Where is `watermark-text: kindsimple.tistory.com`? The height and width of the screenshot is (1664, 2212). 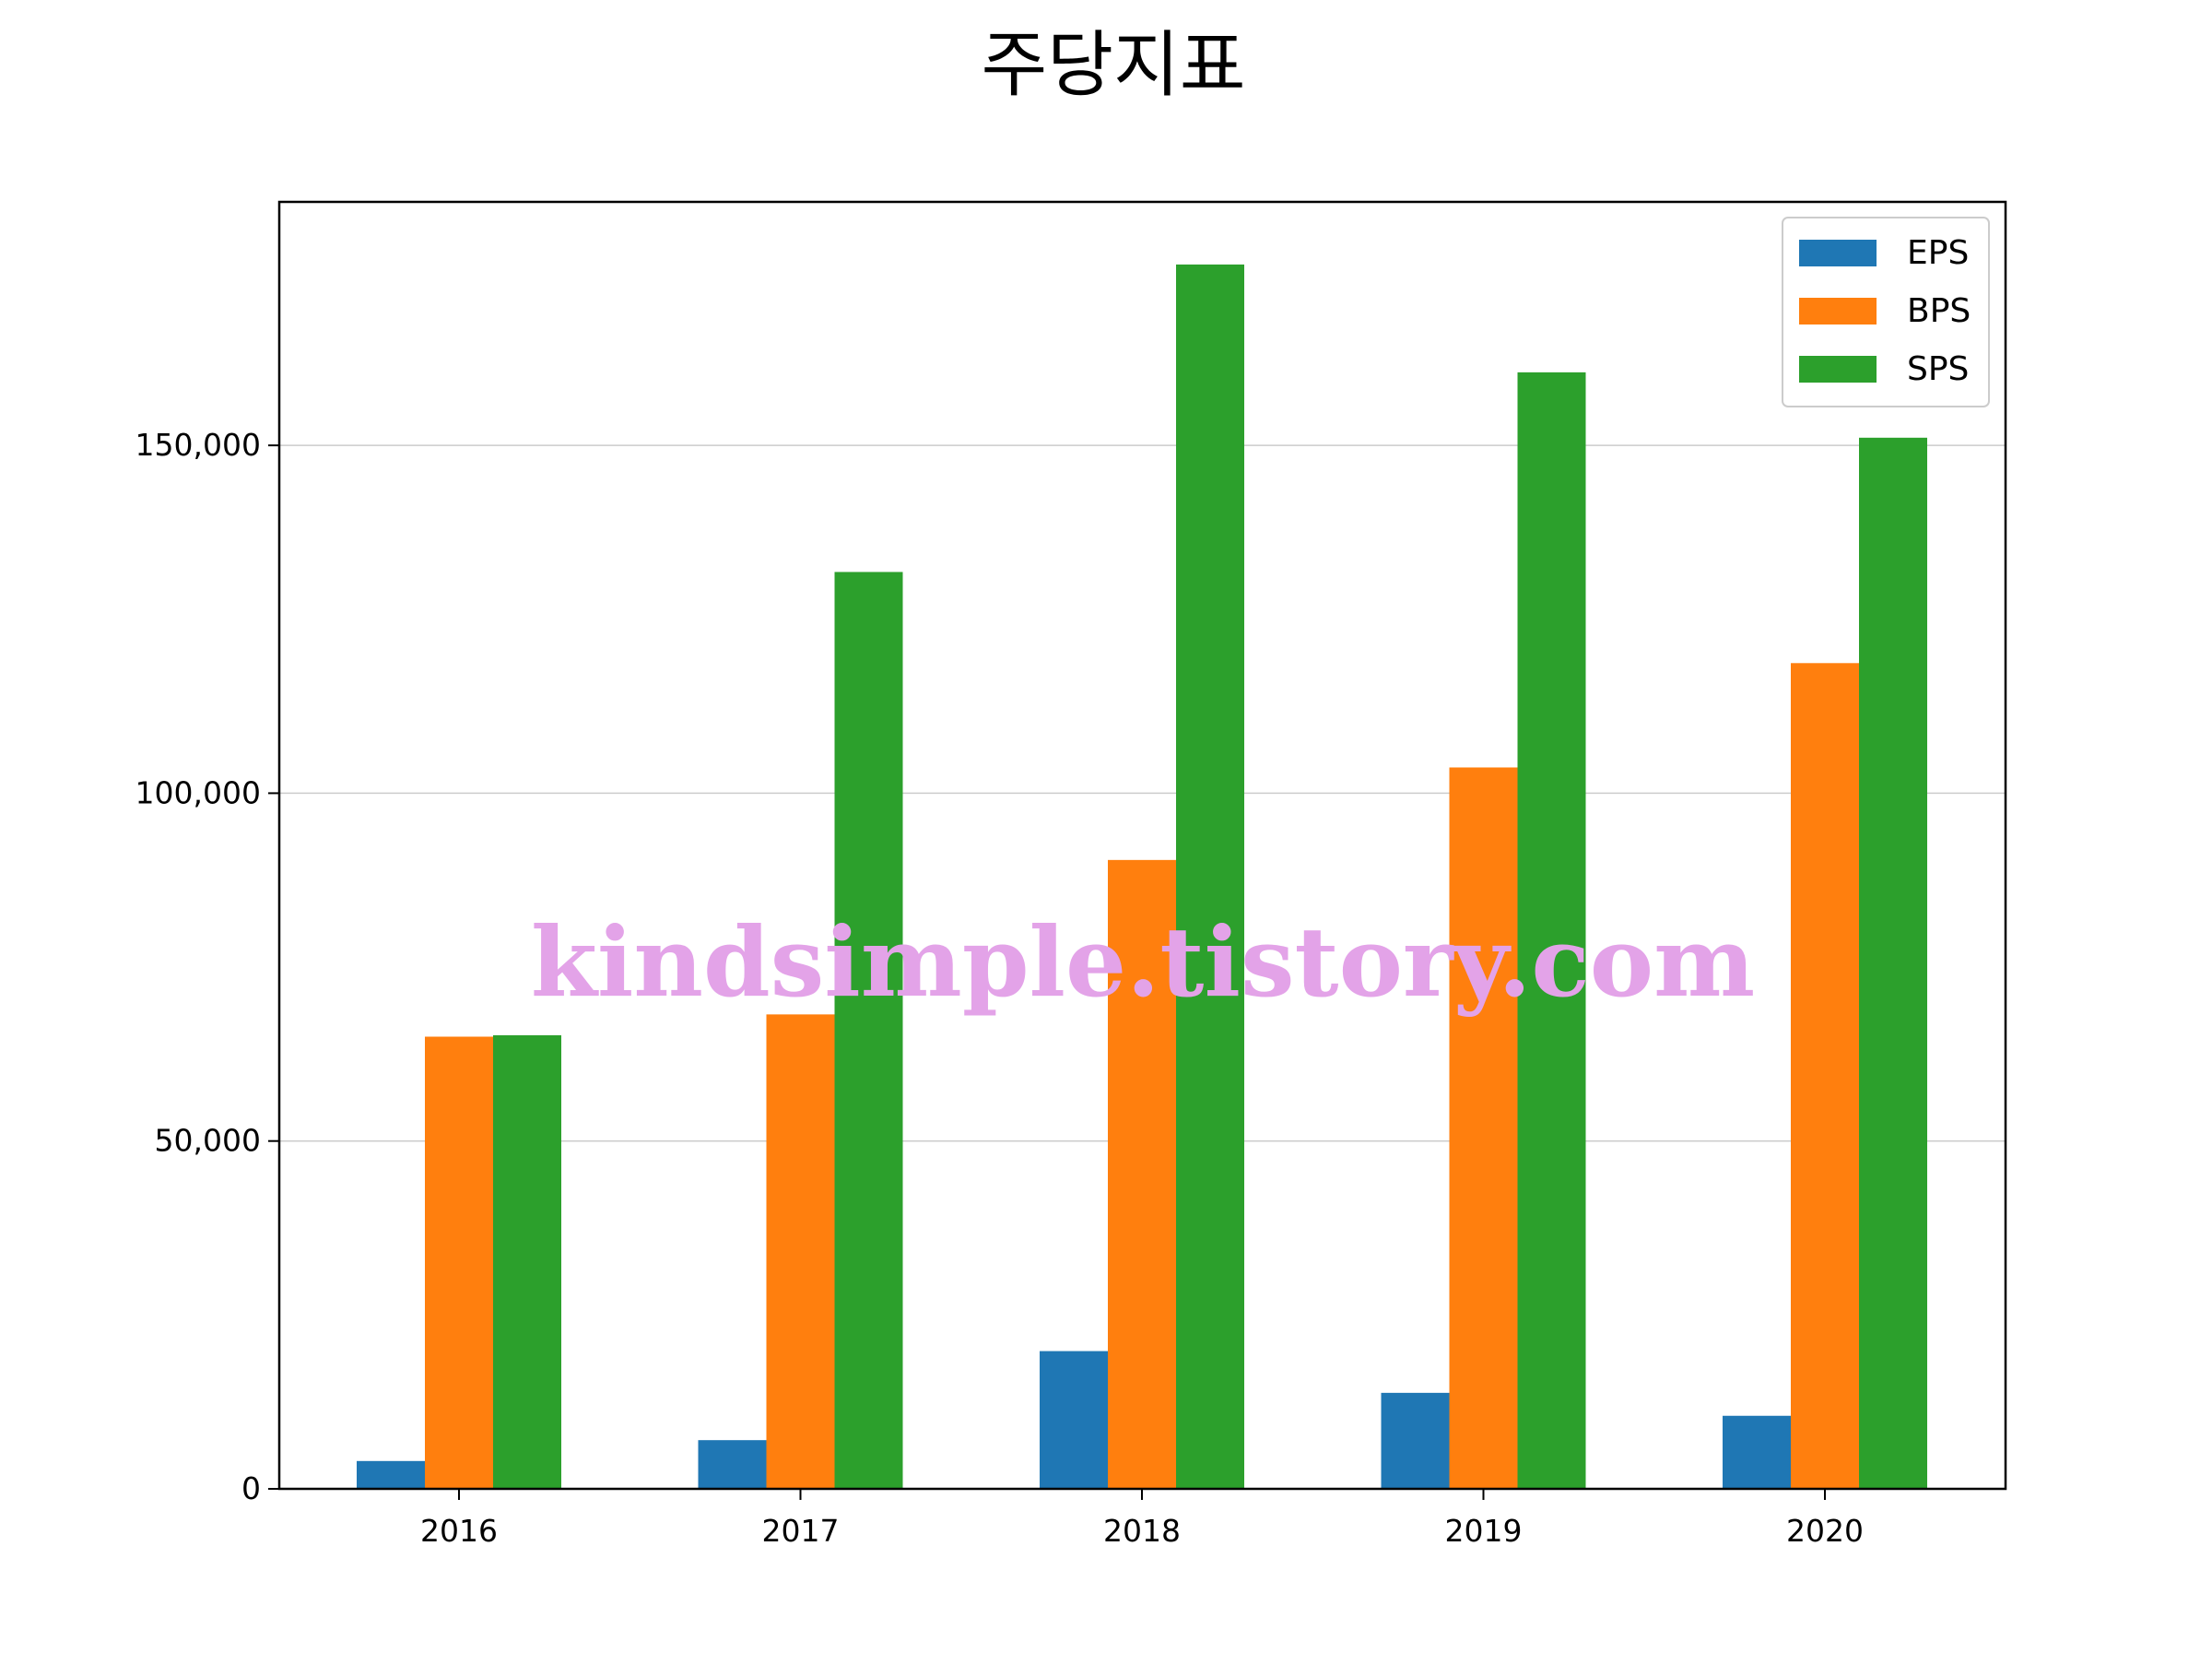 watermark-text: kindsimple.tistory.com is located at coordinates (1143, 962).